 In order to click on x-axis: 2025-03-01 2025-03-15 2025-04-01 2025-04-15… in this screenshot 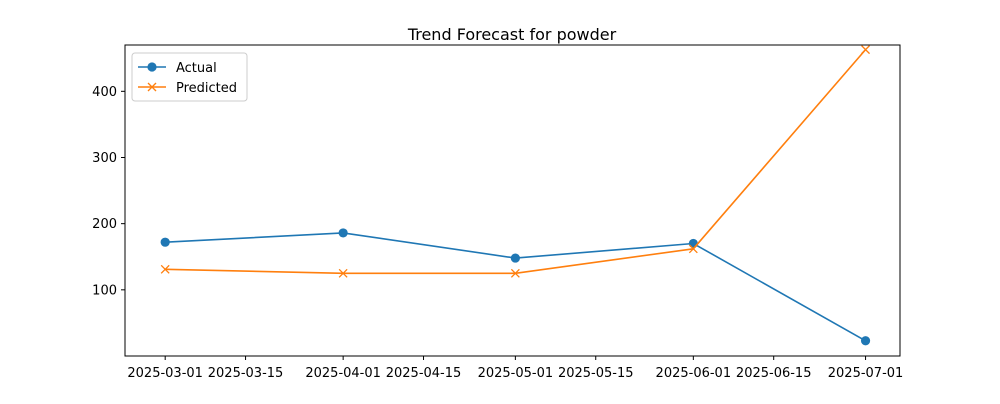, I will do `click(515, 368)`.